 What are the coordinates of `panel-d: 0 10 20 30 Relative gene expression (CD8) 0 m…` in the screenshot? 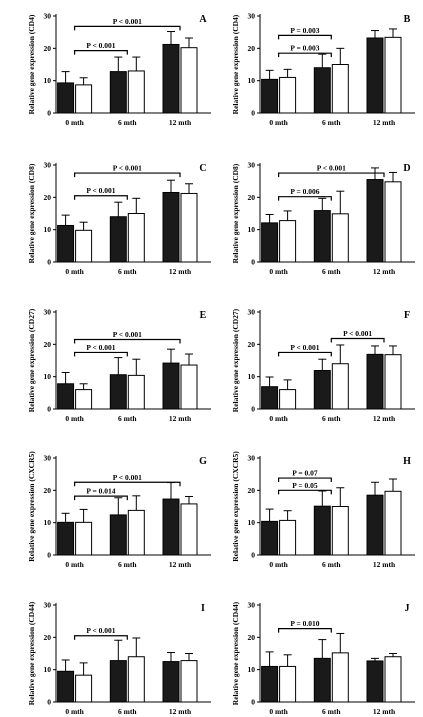 It's located at (323, 218).